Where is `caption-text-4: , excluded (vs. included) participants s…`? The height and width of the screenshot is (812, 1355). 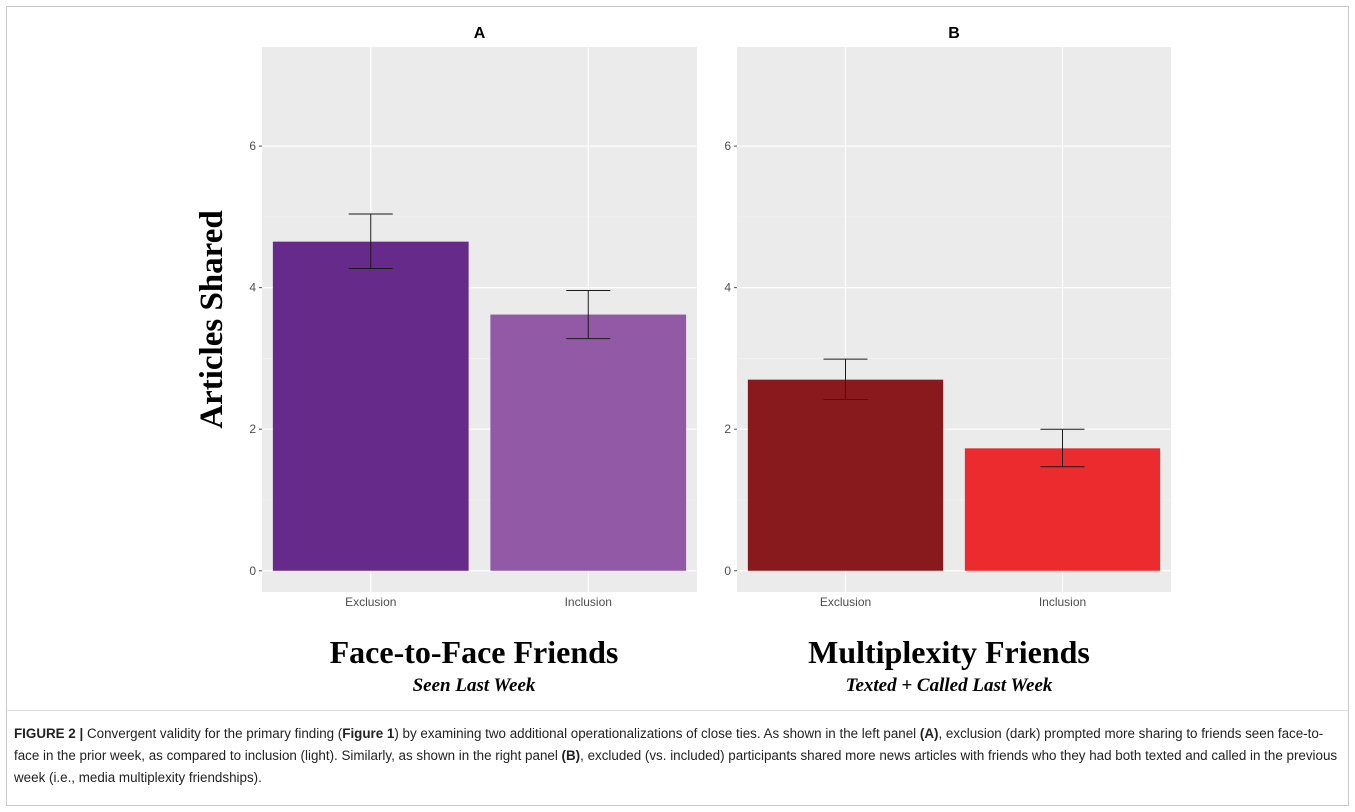 caption-text-4: , excluded (vs. included) participants s… is located at coordinates (676, 766).